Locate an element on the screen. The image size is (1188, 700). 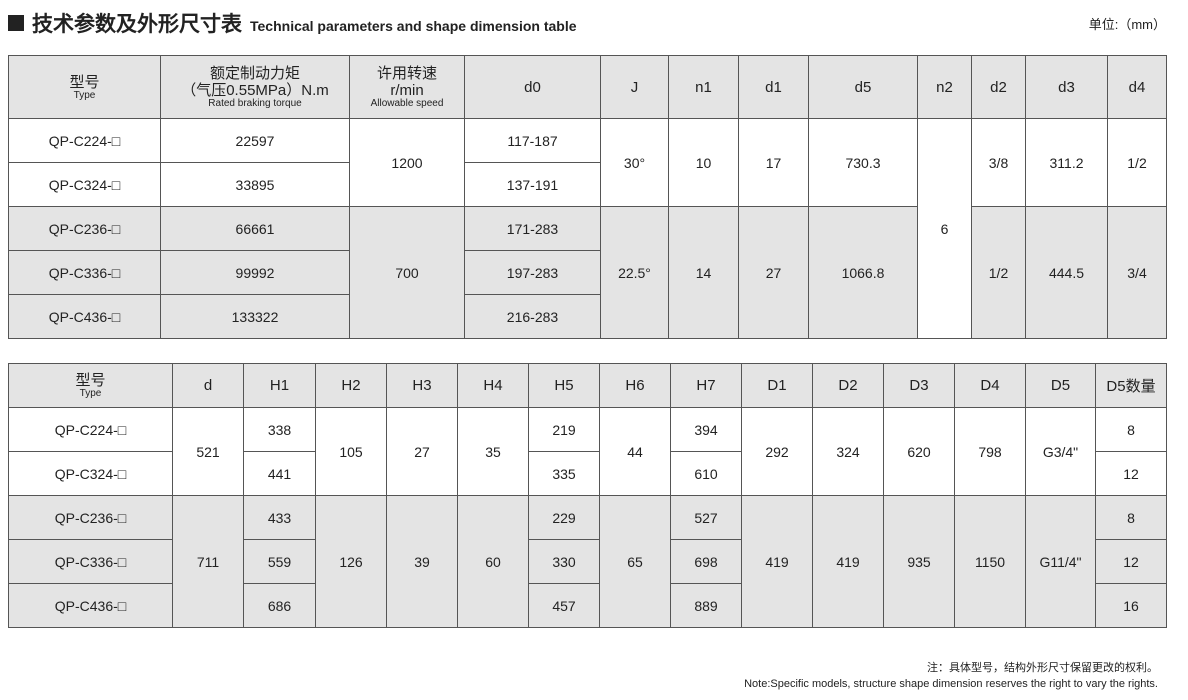
col-h6: H6 is located at coordinates (635, 385).